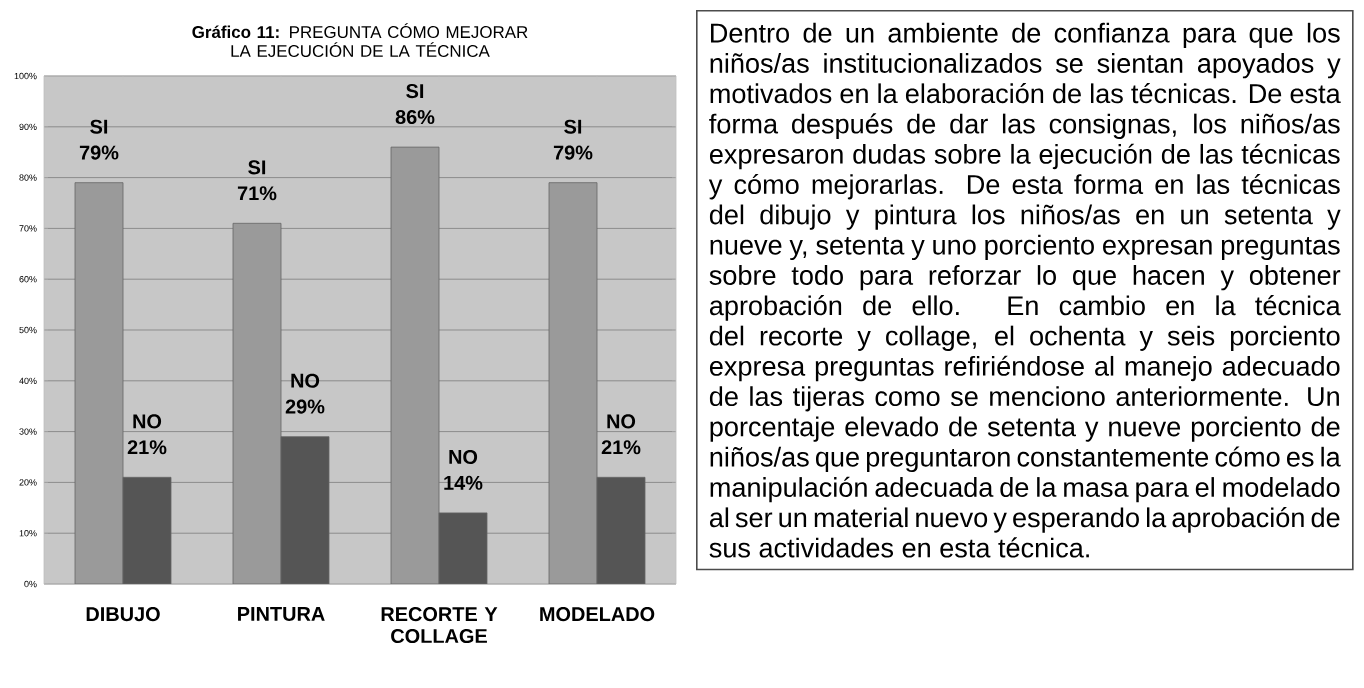 Image resolution: width=1364 pixels, height=688 pixels. Describe the element at coordinates (597, 614) in the screenshot. I see `x-tick-label: MODELADO` at that location.